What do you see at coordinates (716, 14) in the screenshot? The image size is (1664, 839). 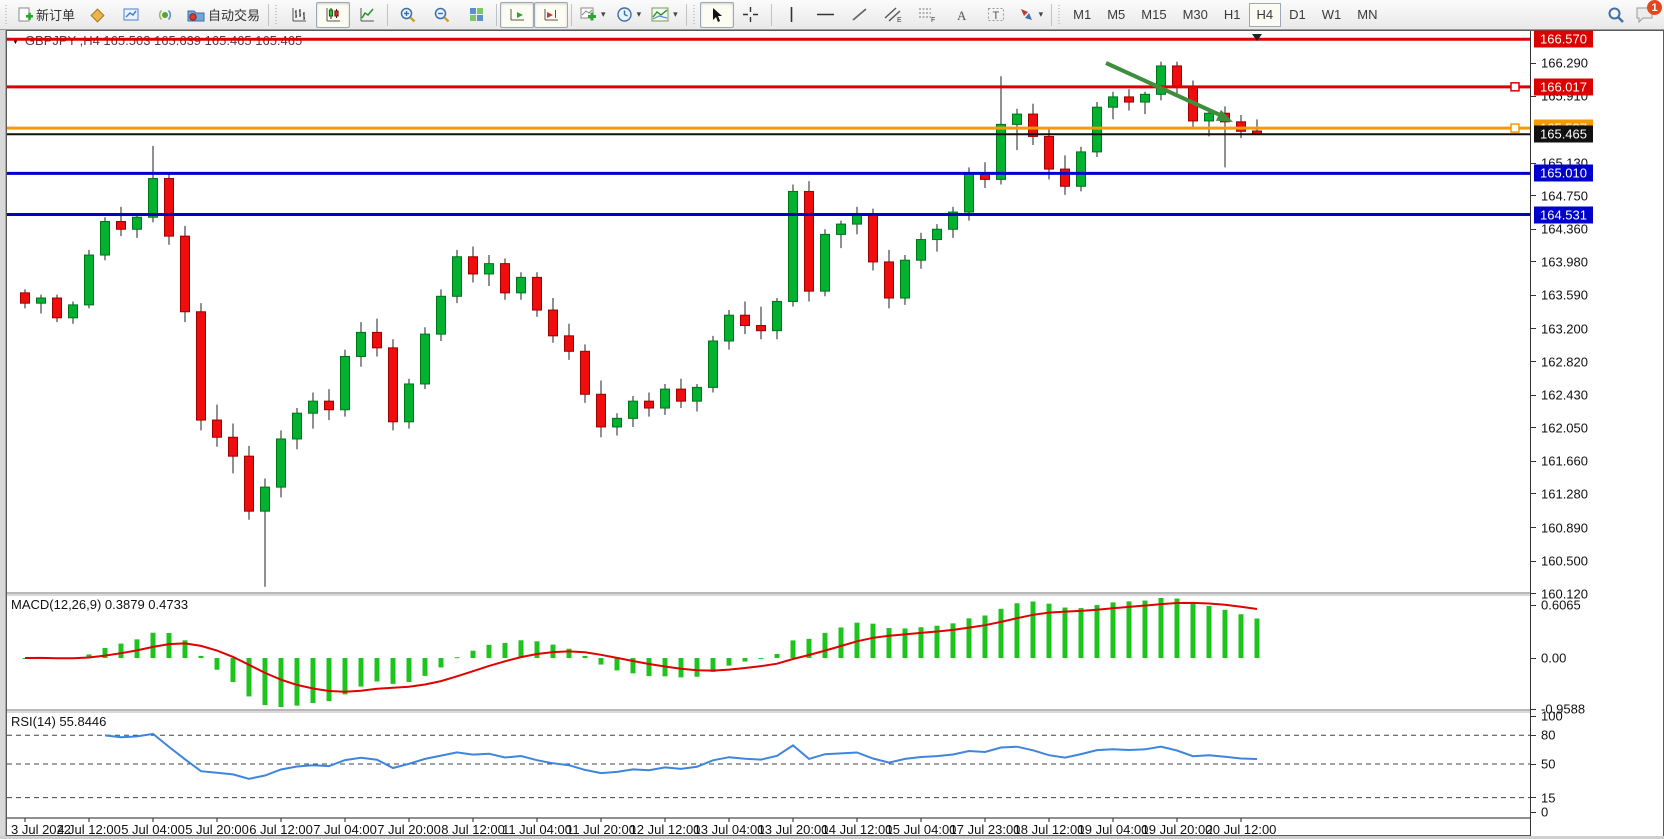 I see `cursor-tool-button` at bounding box center [716, 14].